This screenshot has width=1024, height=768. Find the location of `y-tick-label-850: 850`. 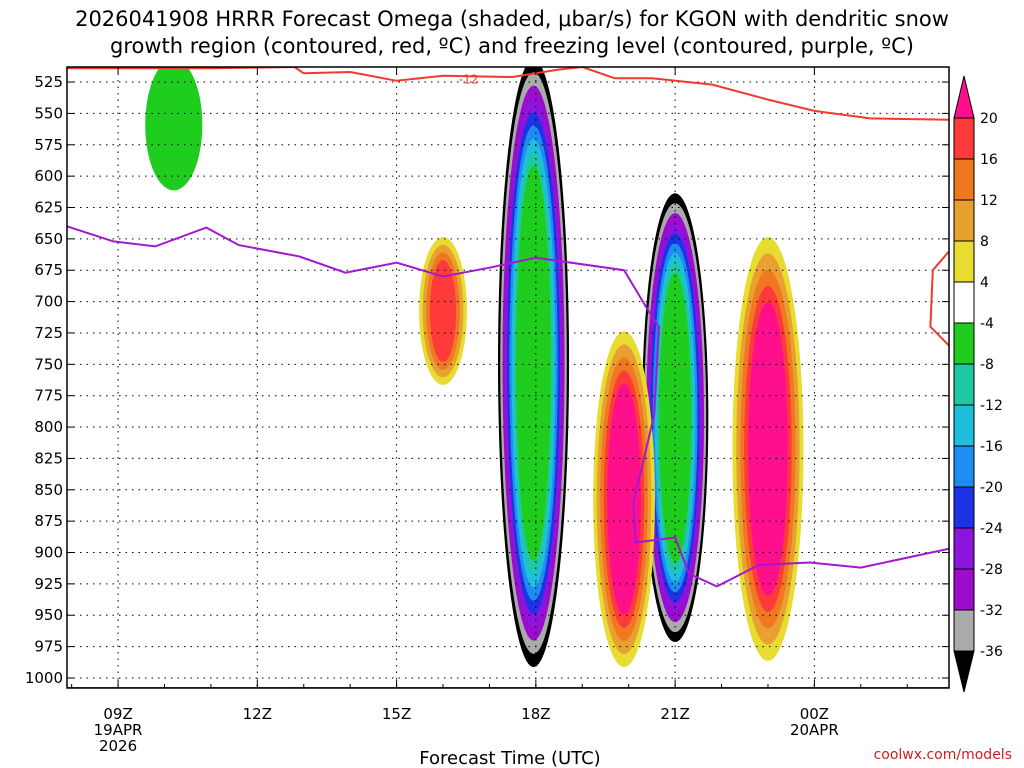

y-tick-label-850: 850 is located at coordinates (48, 490).